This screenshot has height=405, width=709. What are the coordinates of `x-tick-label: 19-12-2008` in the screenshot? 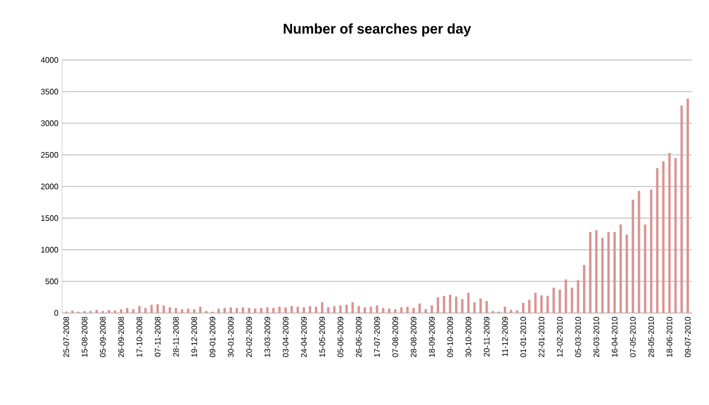 It's located at (194, 336).